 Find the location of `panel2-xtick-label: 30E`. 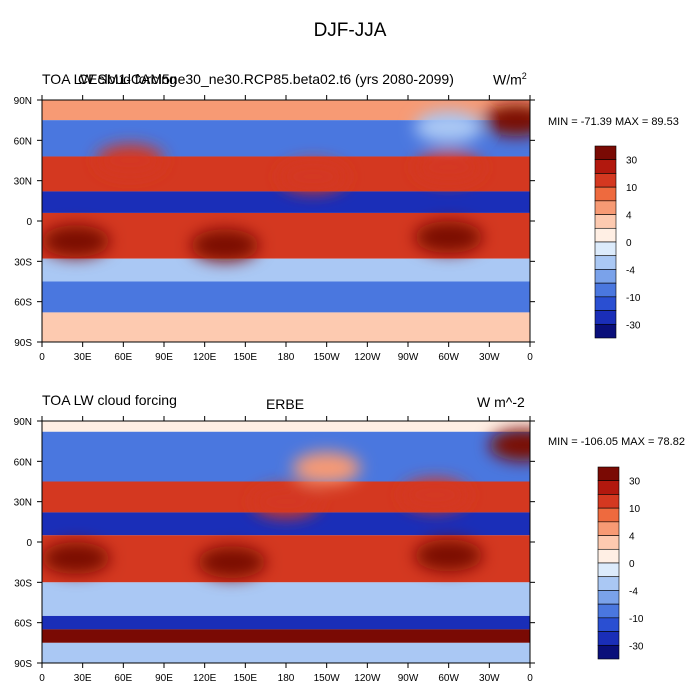

panel2-xtick-label: 30E is located at coordinates (83, 678).